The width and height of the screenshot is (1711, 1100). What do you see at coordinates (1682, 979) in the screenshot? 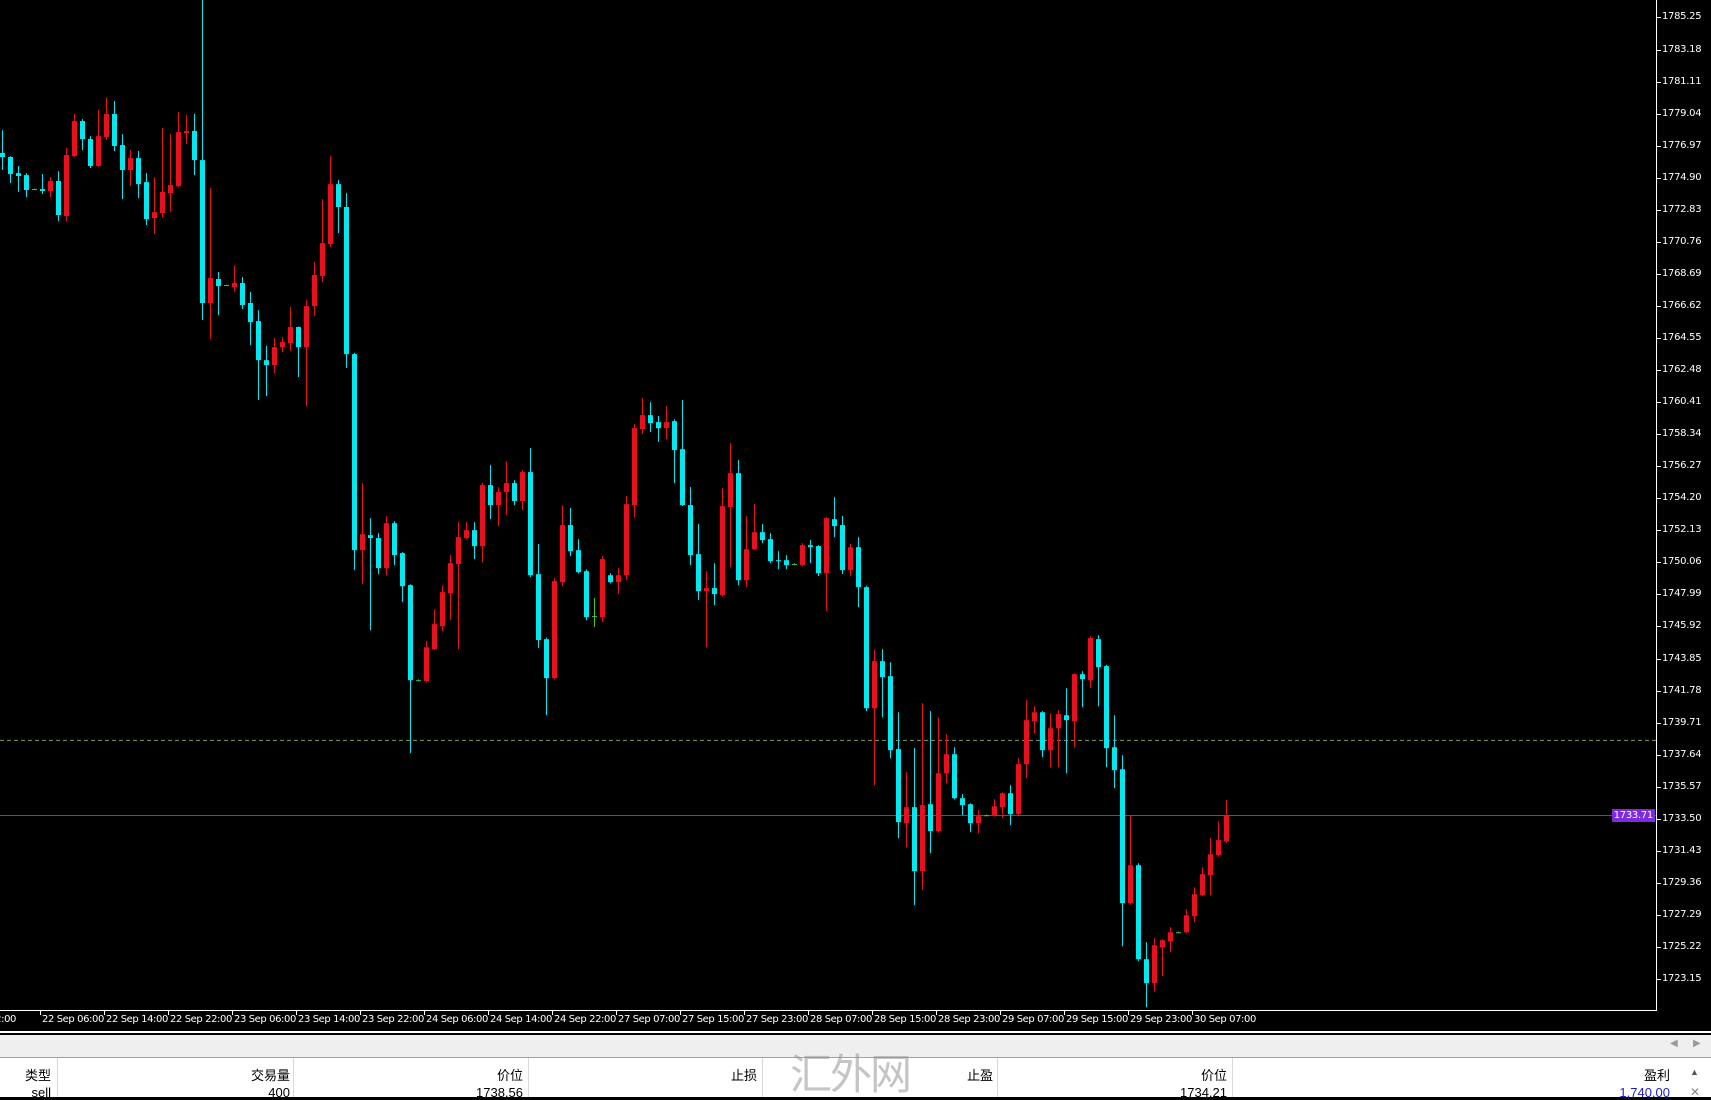
I see `price-tick-label: 1723.15` at bounding box center [1682, 979].